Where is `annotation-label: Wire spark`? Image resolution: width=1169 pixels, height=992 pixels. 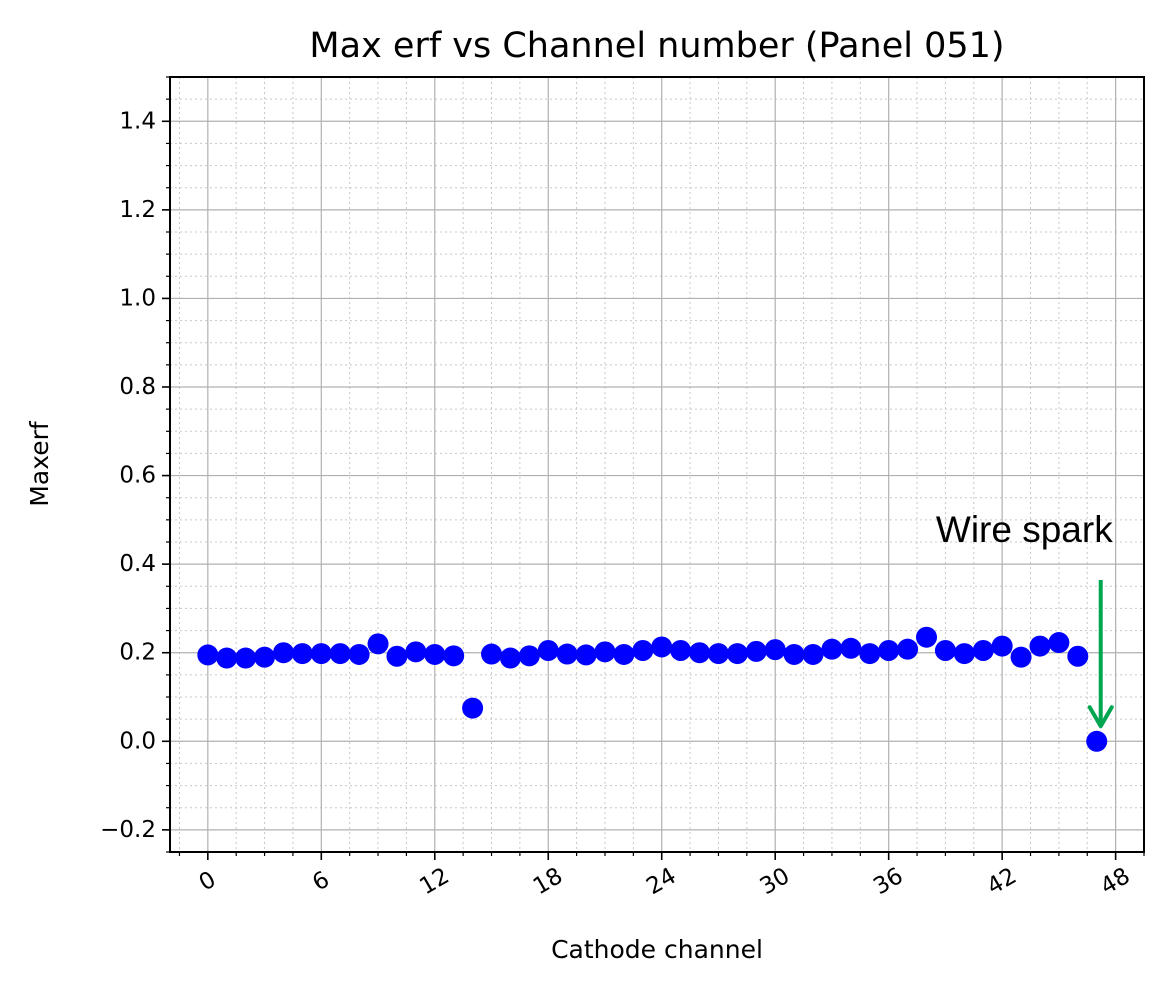 annotation-label: Wire spark is located at coordinates (1024, 529).